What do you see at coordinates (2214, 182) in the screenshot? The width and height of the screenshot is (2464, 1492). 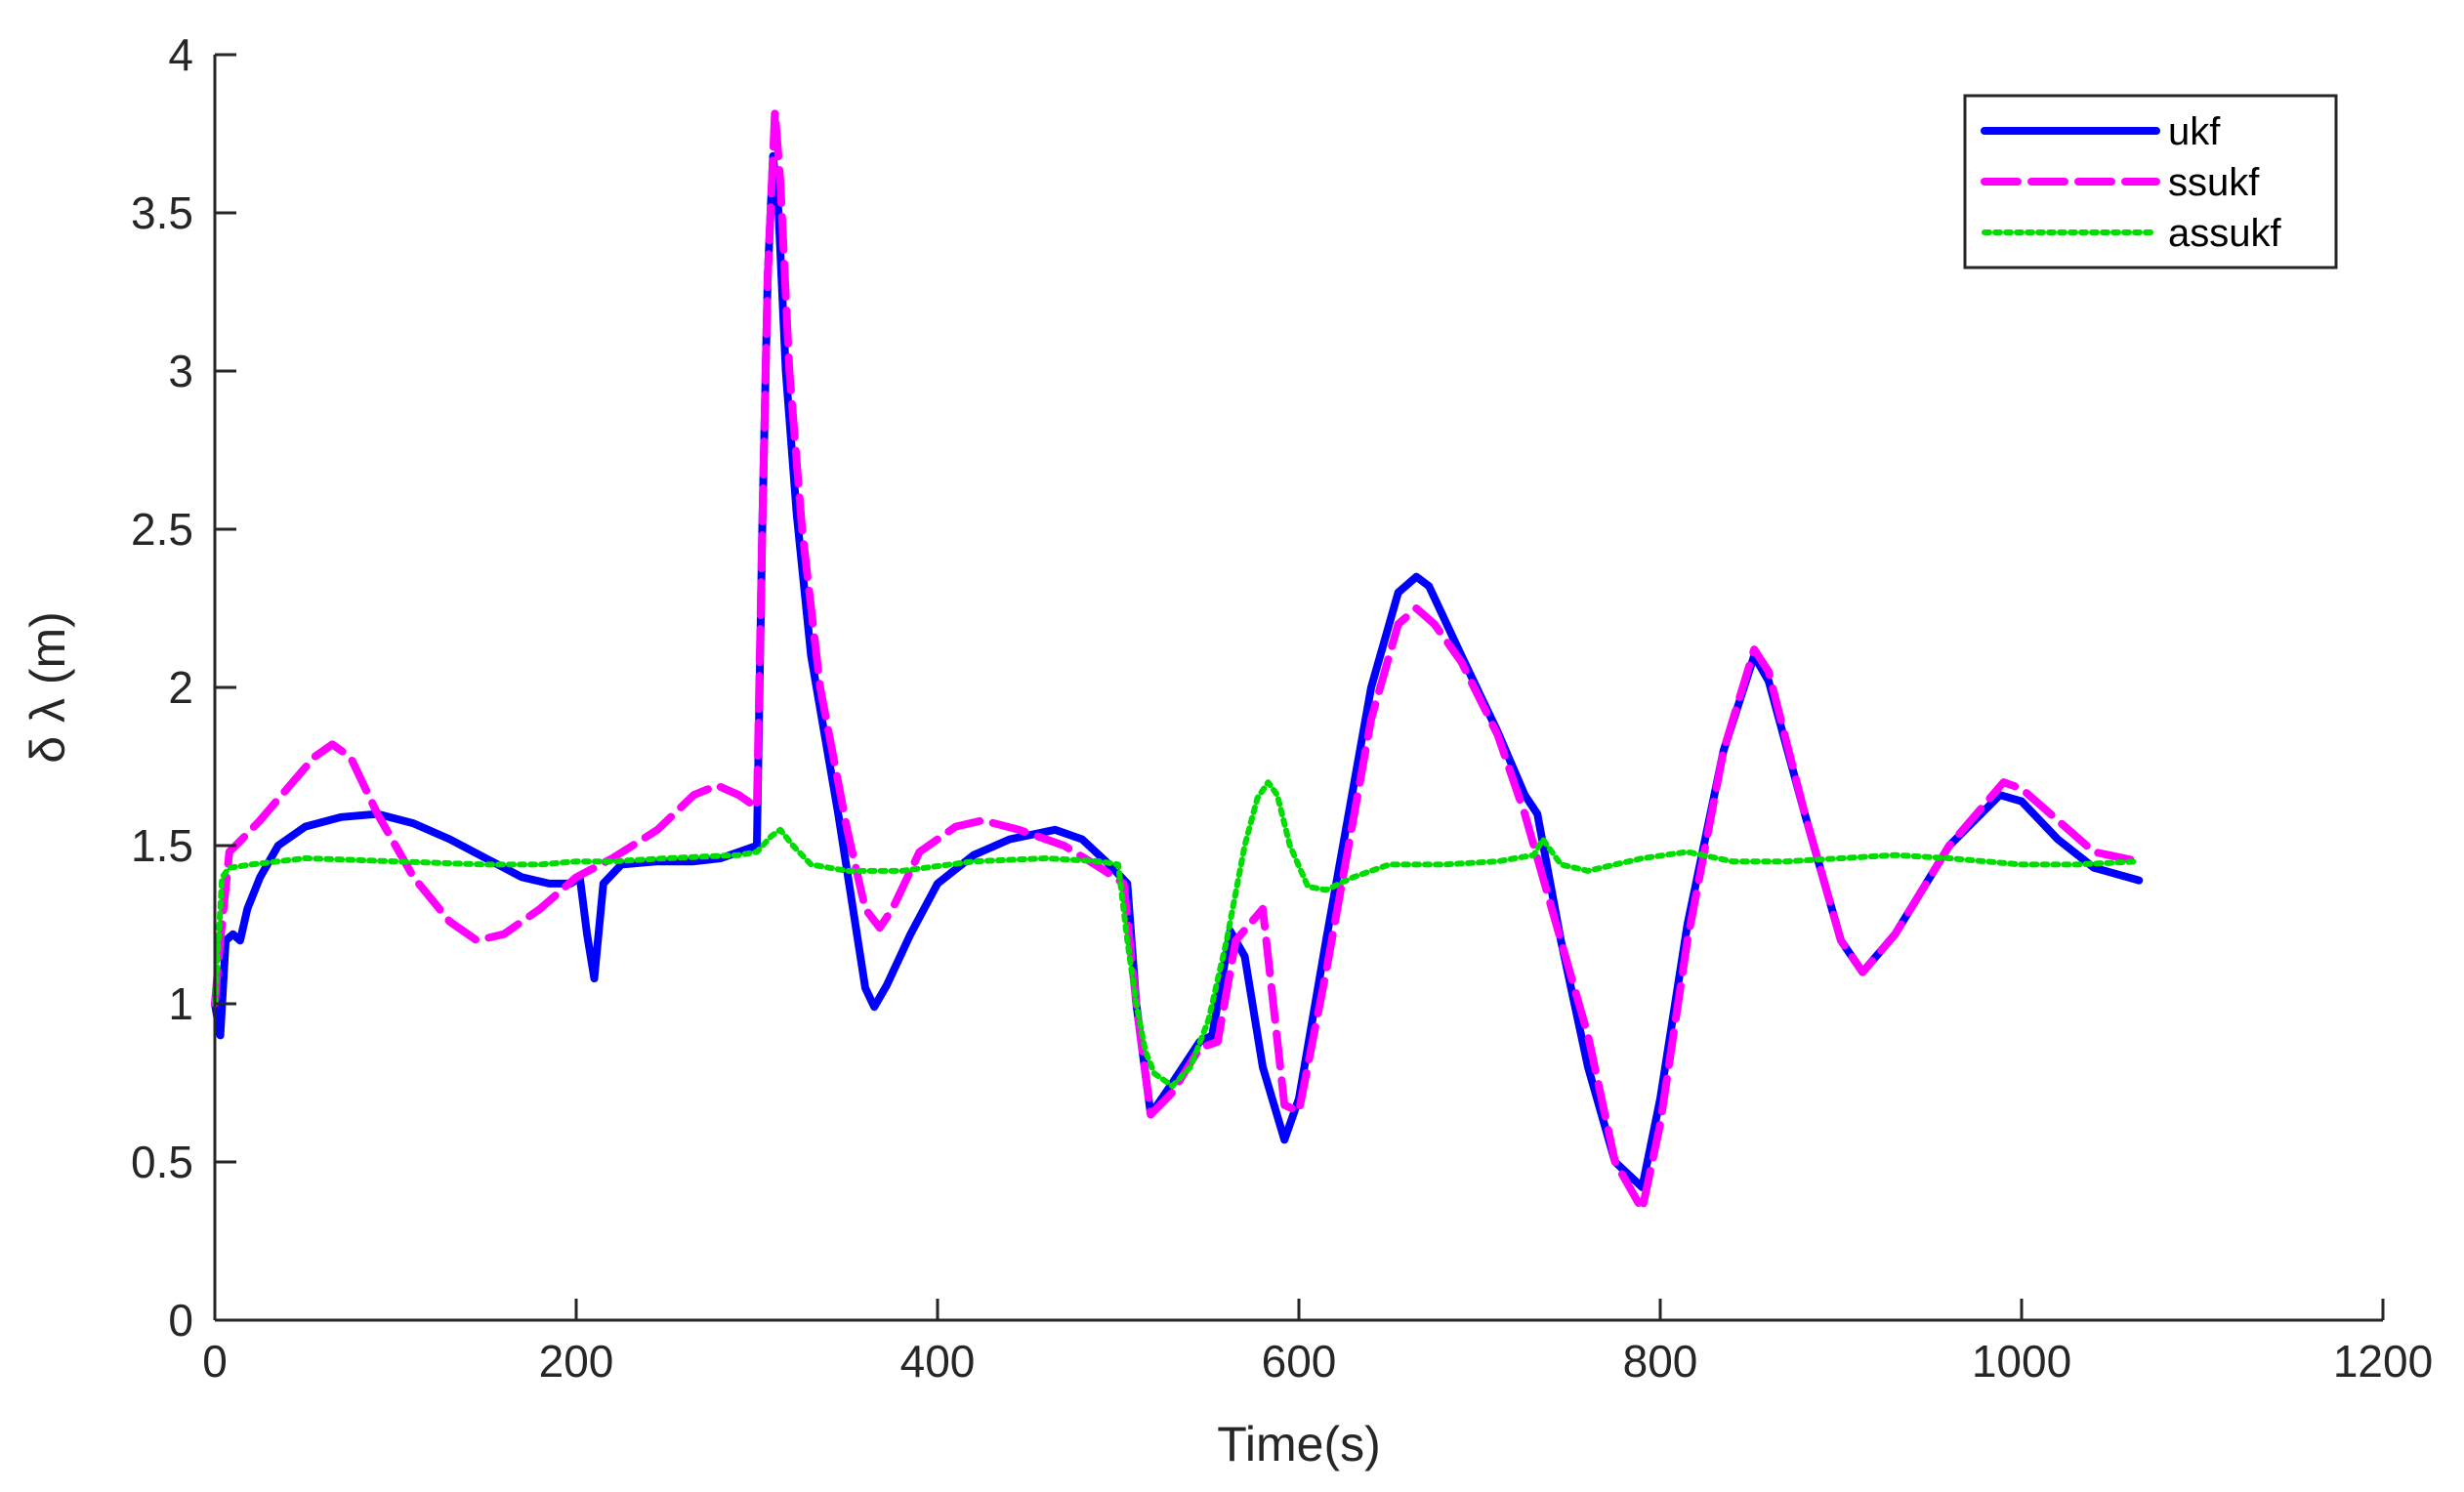 I see `legend-label-ssukf: ssukf` at bounding box center [2214, 182].